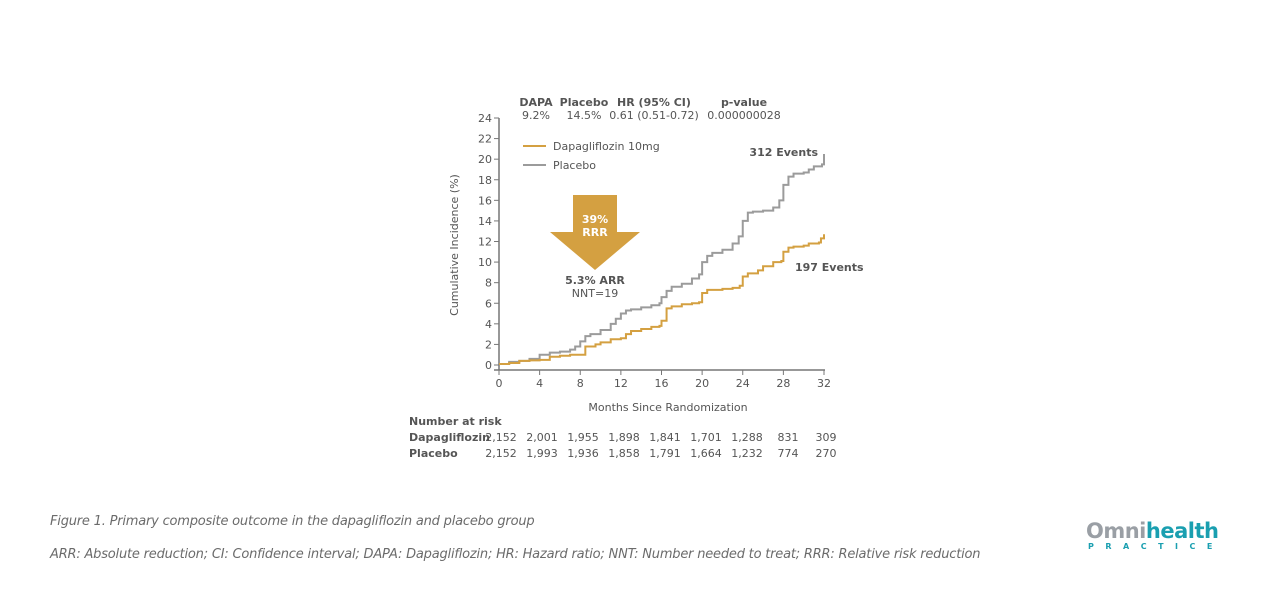  Describe the element at coordinates (542, 453) in the screenshot. I see `risk-cell: 1,993` at that location.